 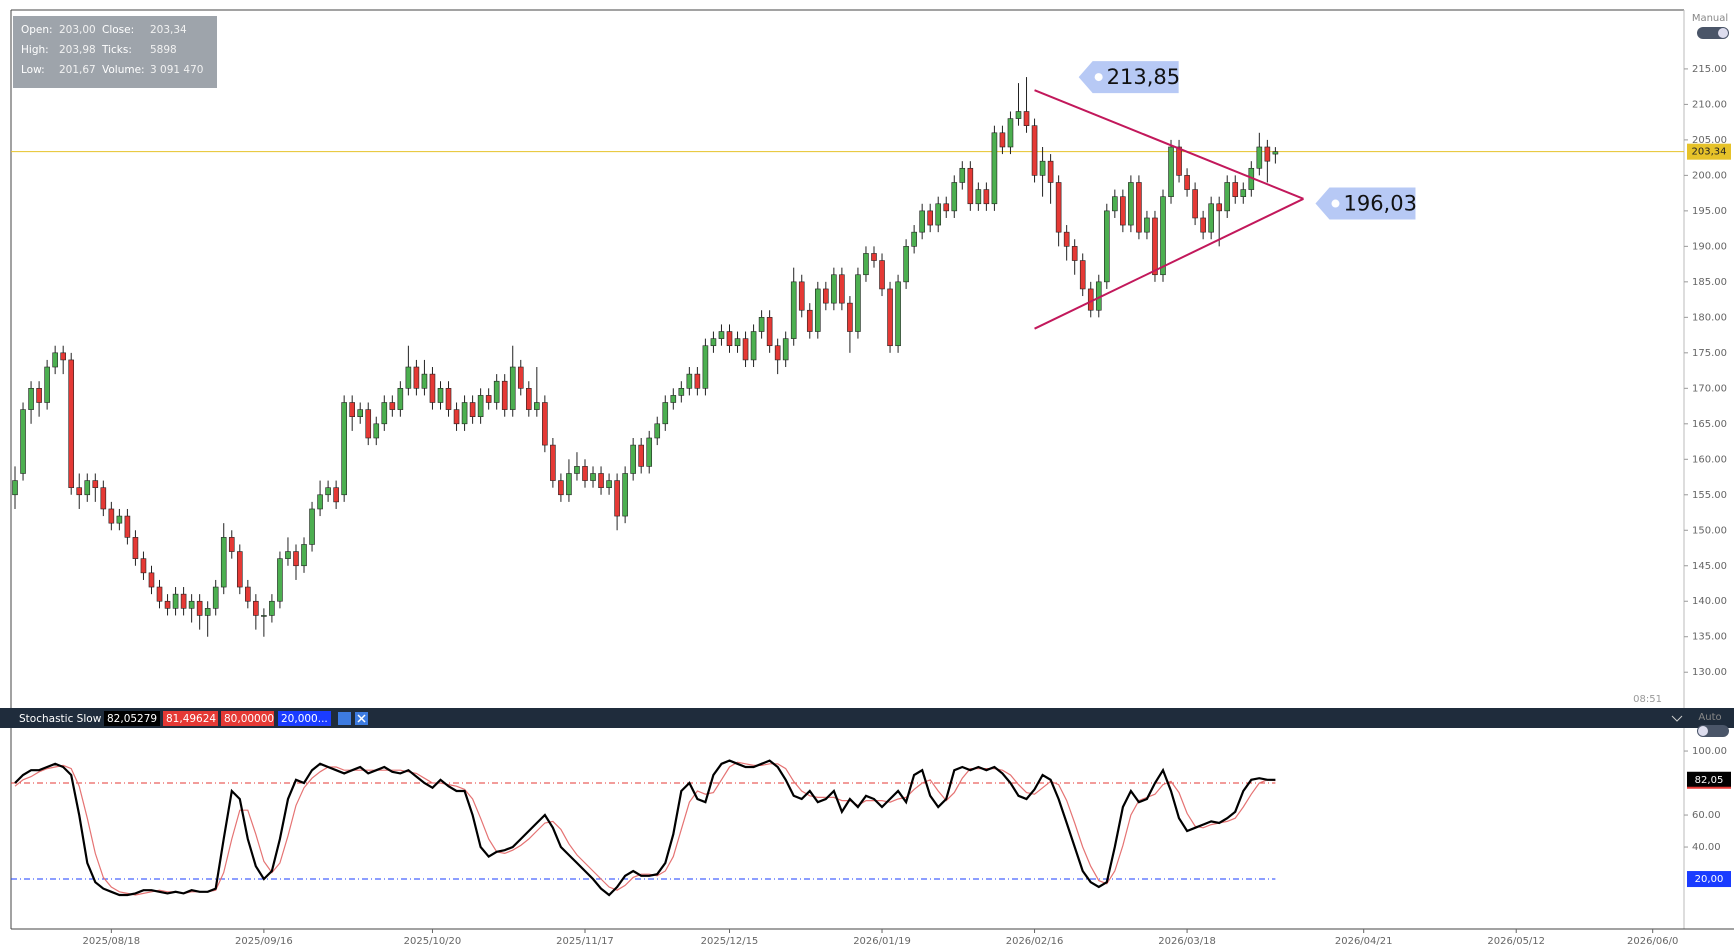 What do you see at coordinates (123, 70) in the screenshot?
I see `info-label: Volume:` at bounding box center [123, 70].